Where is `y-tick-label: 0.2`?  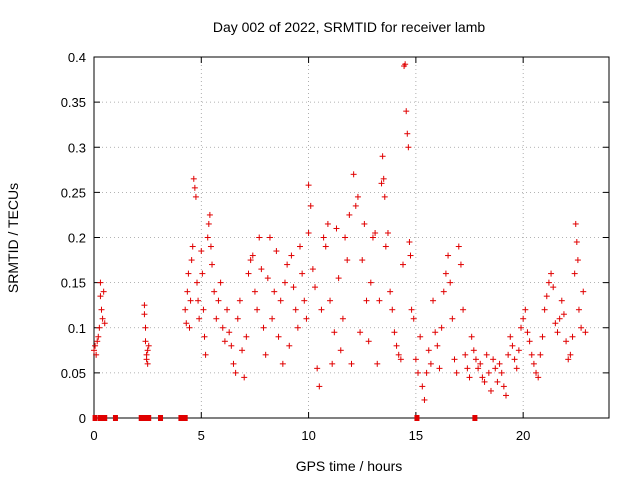 y-tick-label: 0.2 is located at coordinates (77, 238).